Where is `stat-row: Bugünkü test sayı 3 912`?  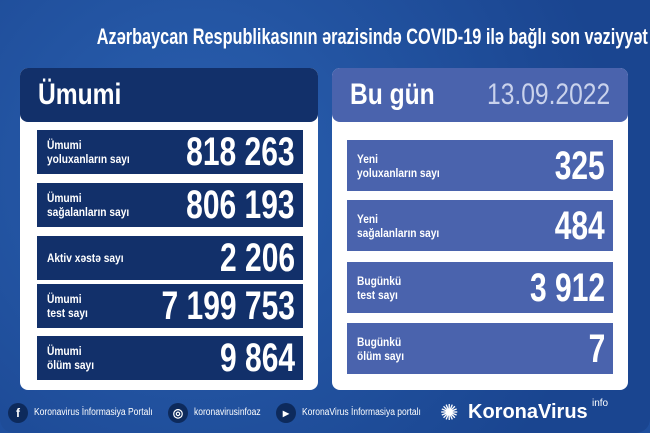
stat-row: Bugünkü test sayı 3 912 is located at coordinates (480, 287).